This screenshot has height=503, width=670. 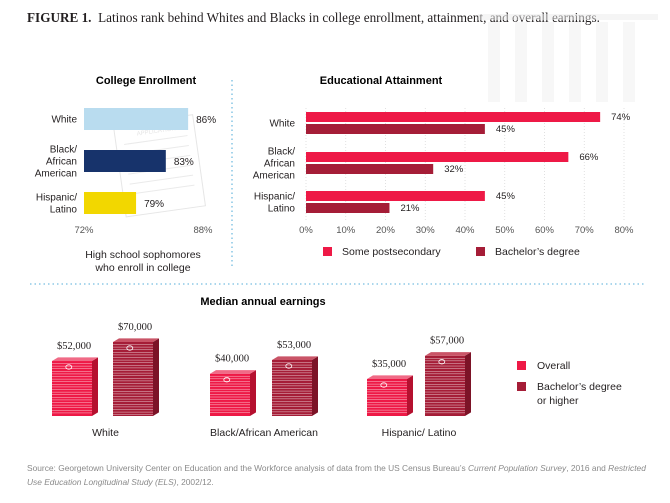 What do you see at coordinates (381, 81) in the screenshot?
I see `attainment-chart-title: Educational Attainment` at bounding box center [381, 81].